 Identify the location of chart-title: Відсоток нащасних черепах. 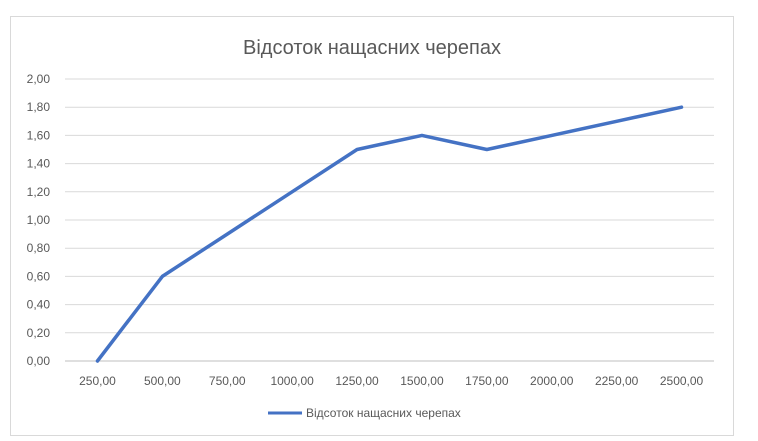
(372, 48).